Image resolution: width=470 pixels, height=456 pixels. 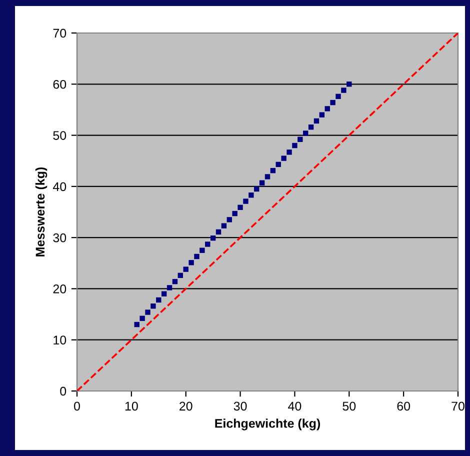 I want to click on x-tick-label: 70, so click(x=458, y=406).